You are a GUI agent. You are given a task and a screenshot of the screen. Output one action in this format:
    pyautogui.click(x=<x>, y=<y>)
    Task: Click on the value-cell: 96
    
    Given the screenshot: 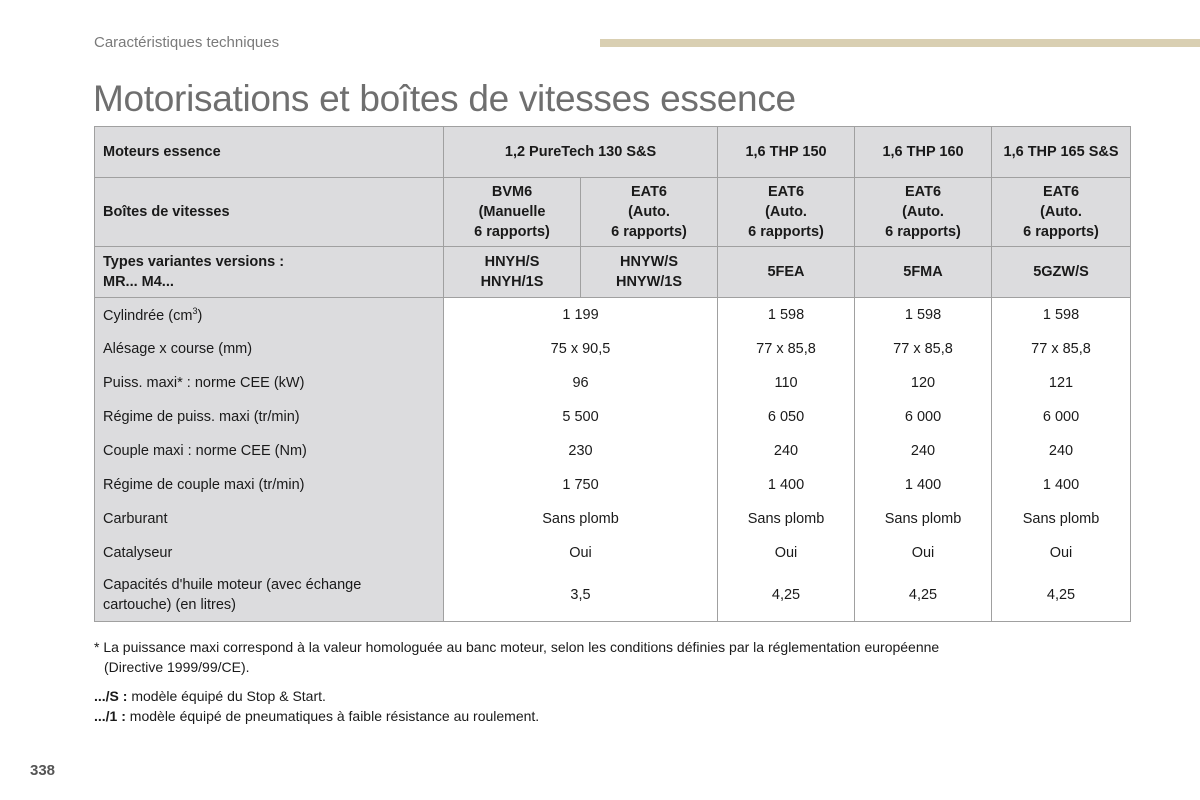 What is the action you would take?
    pyautogui.click(x=580, y=382)
    